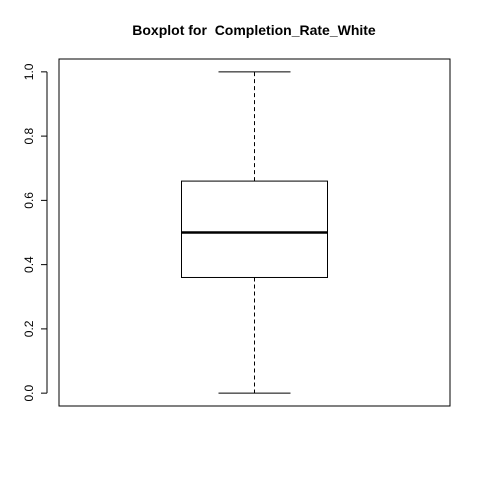 The image size is (480, 480). I want to click on y-tick-label: 1.0, so click(29, 71).